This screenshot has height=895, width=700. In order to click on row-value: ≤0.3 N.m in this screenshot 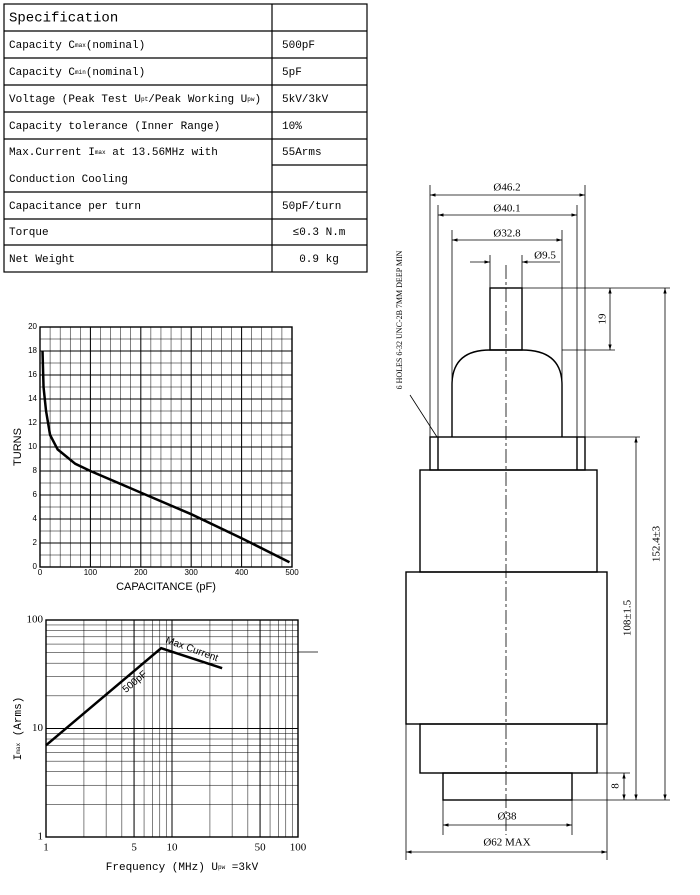, I will do `click(319, 233)`.